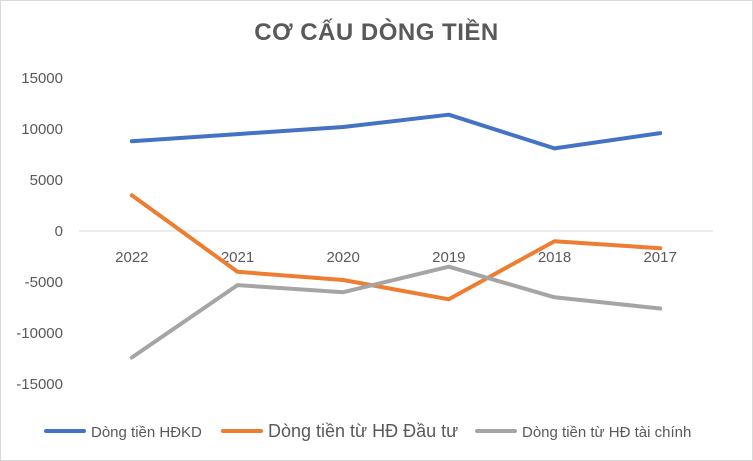 The height and width of the screenshot is (461, 753). What do you see at coordinates (363, 431) in the screenshot?
I see `legend-label: Dòng tiền từ HĐ Đầu tư` at bounding box center [363, 431].